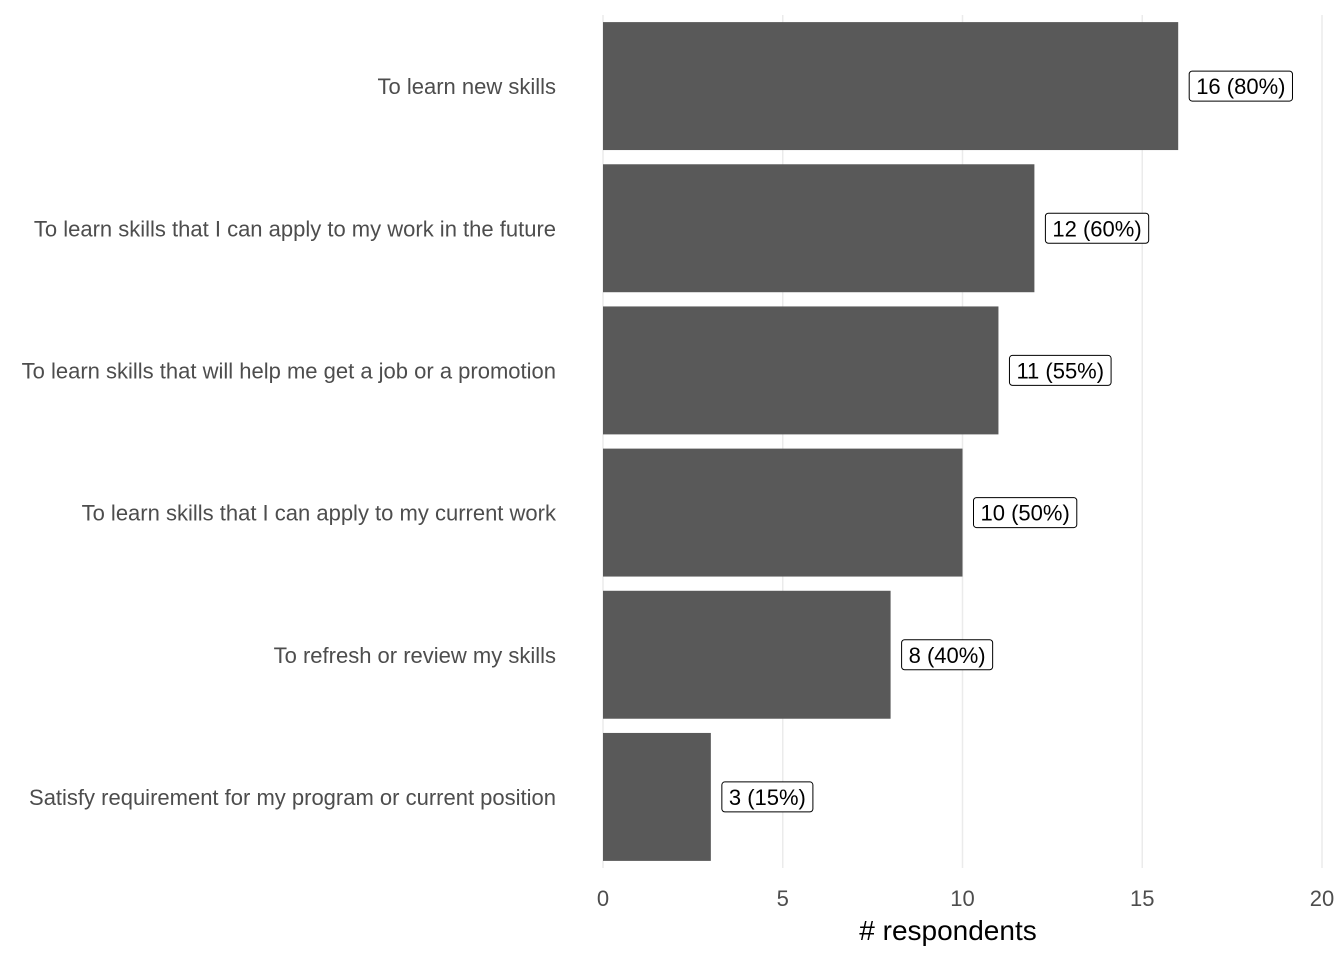  I want to click on x-tick-label: 20, so click(1322, 898).